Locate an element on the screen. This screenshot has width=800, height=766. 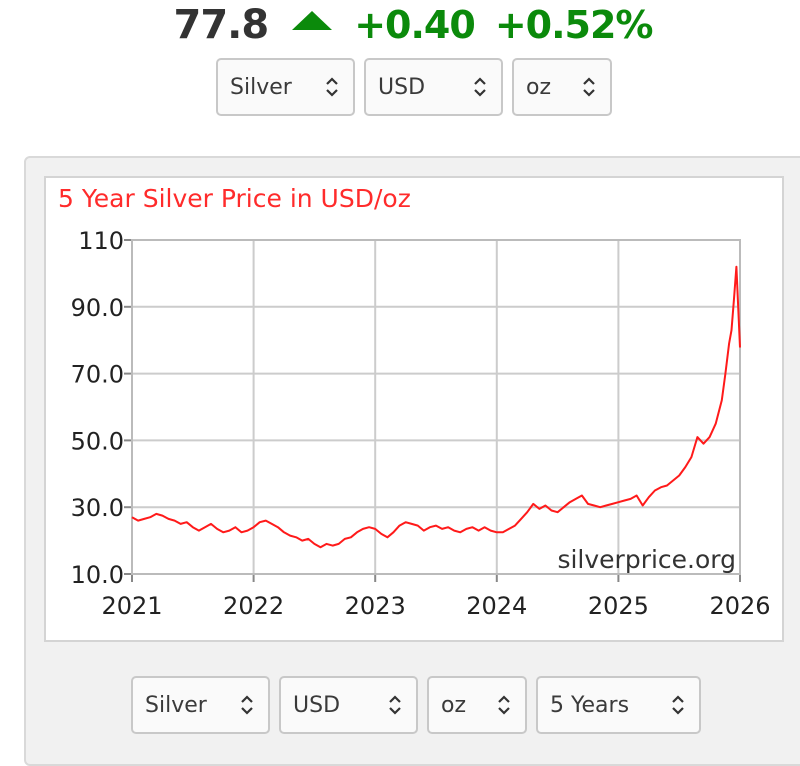
x-tick-label: 2026 is located at coordinates (739, 606).